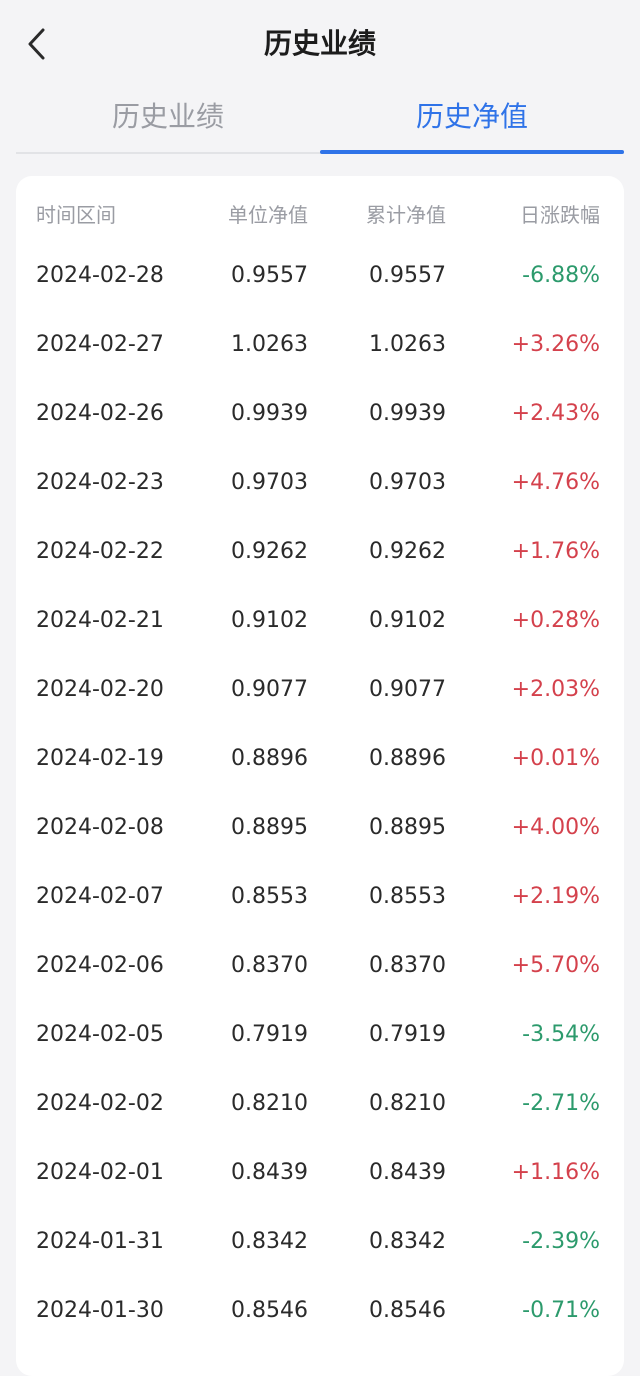  What do you see at coordinates (406, 215) in the screenshot?
I see `column-header-acc-nav: 累计净值` at bounding box center [406, 215].